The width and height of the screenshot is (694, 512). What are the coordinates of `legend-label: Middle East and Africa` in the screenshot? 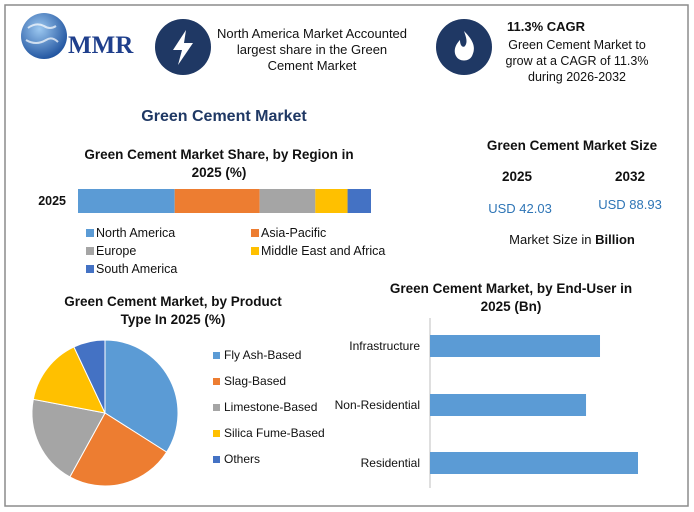 It's located at (323, 251).